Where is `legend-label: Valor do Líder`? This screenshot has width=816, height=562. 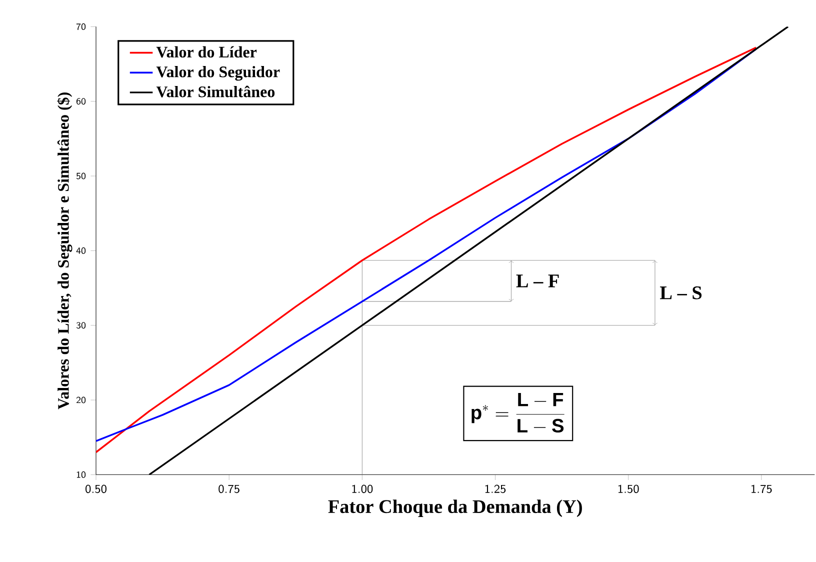
legend-label: Valor do Líder is located at coordinates (206, 52).